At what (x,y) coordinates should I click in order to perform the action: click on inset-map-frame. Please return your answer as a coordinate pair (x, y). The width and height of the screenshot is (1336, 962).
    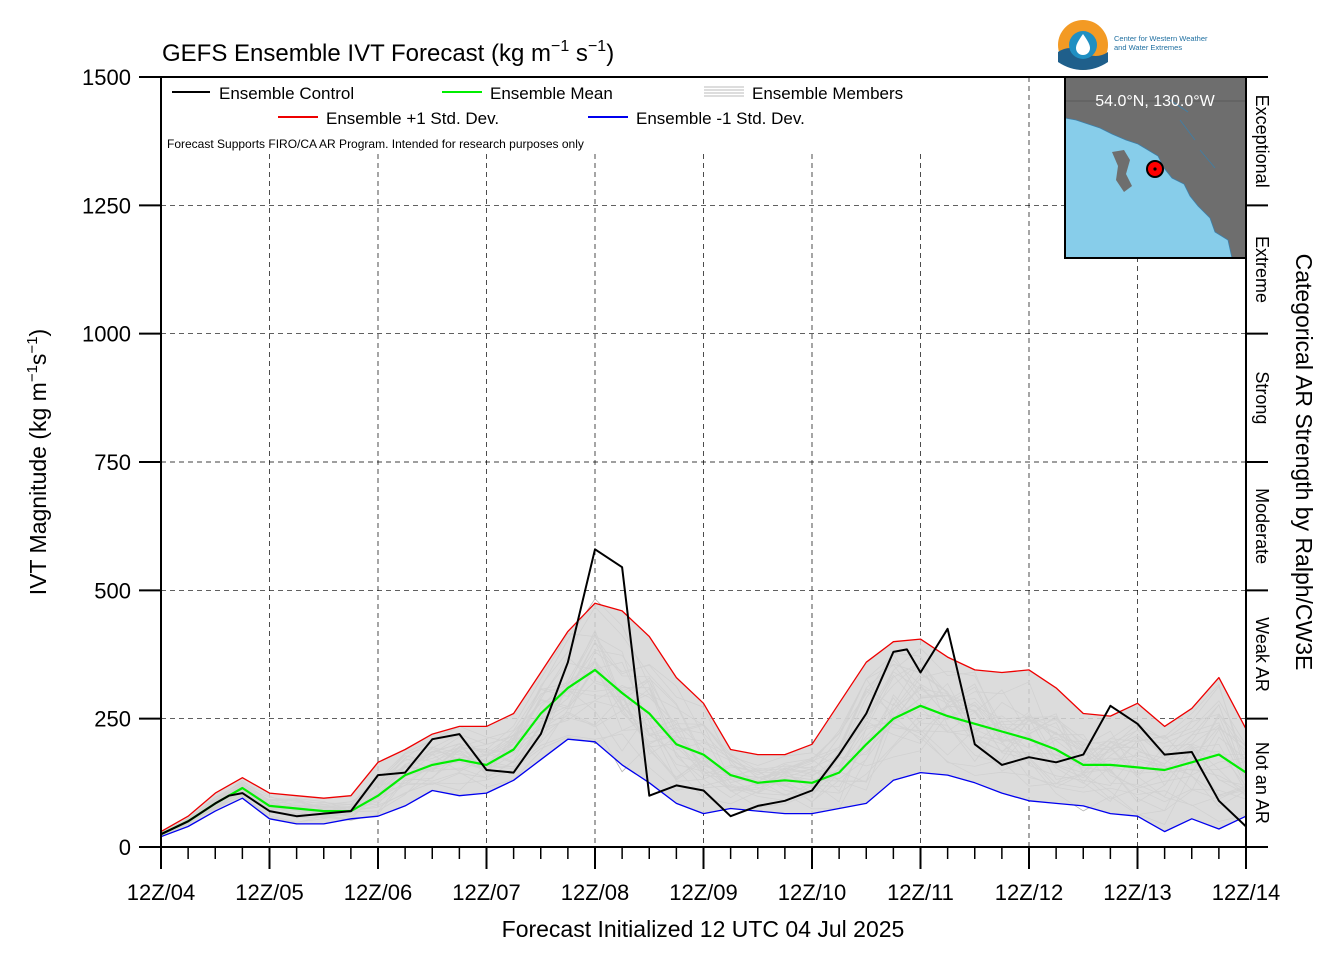
    Looking at the image, I should click on (1155, 167).